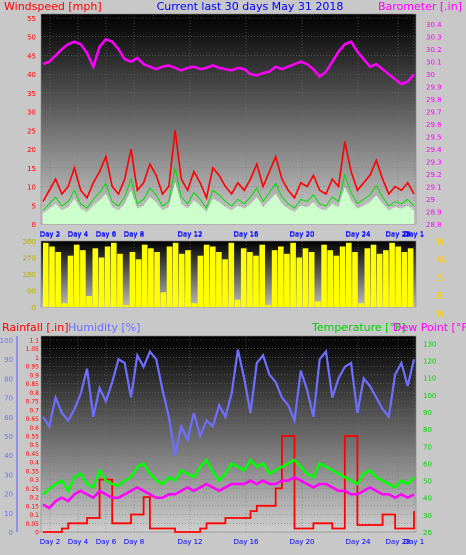  I want to click on x-tick-label: Day 24, so click(359, 235).